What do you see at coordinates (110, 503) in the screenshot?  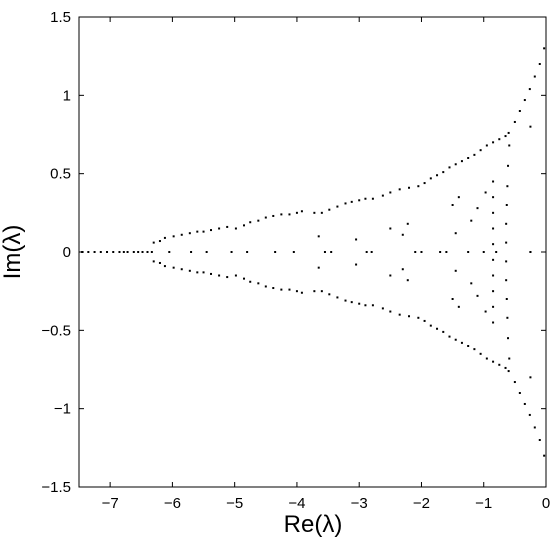 I see `x-tick-label: −7` at bounding box center [110, 503].